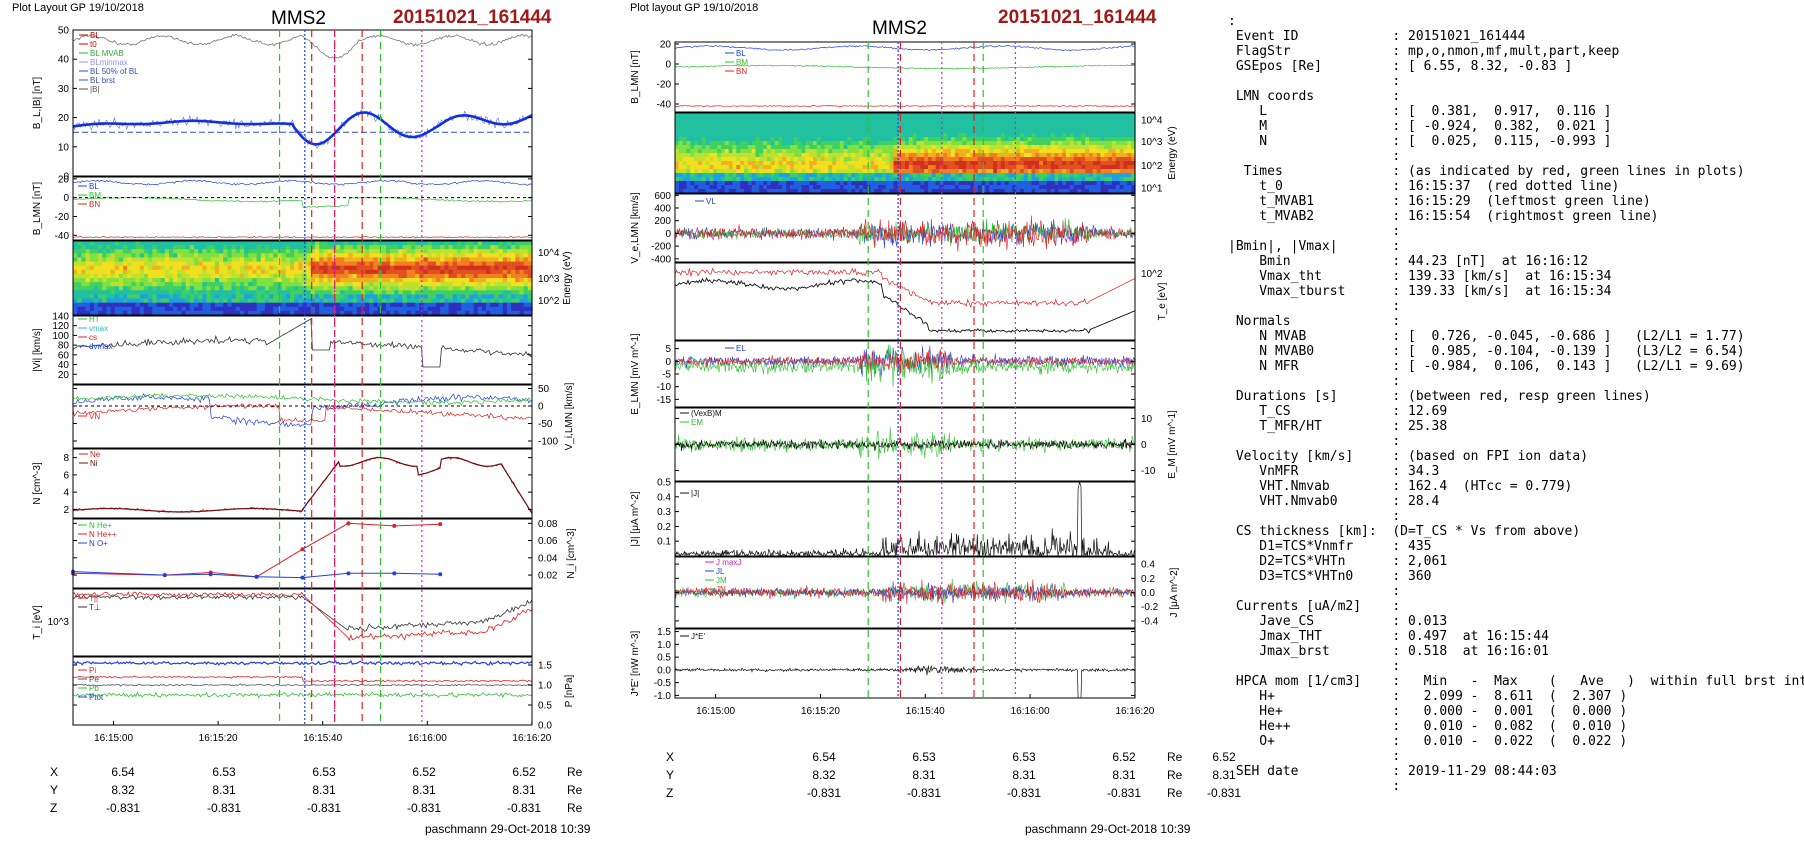 Image resolution: width=1804 pixels, height=841 pixels. I want to click on position-row-label: X, so click(54, 772).